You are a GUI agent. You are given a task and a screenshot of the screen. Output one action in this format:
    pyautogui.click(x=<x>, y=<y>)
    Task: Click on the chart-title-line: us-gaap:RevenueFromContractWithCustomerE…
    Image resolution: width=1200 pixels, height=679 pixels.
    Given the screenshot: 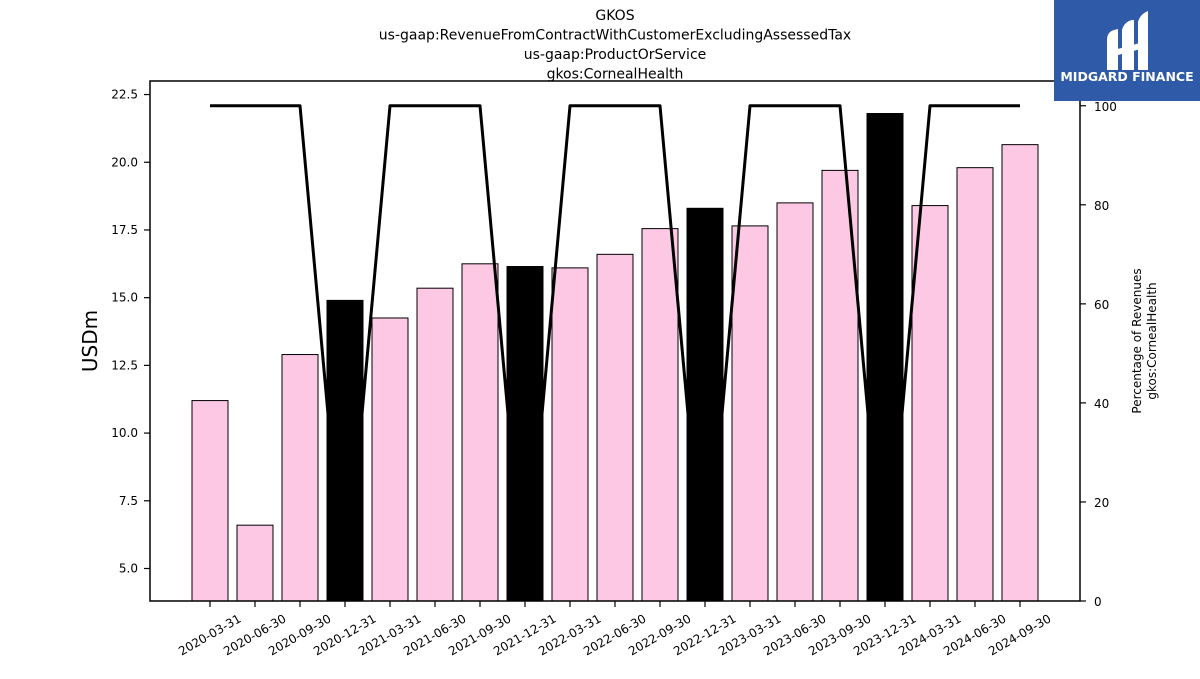 What is the action you would take?
    pyautogui.click(x=615, y=36)
    